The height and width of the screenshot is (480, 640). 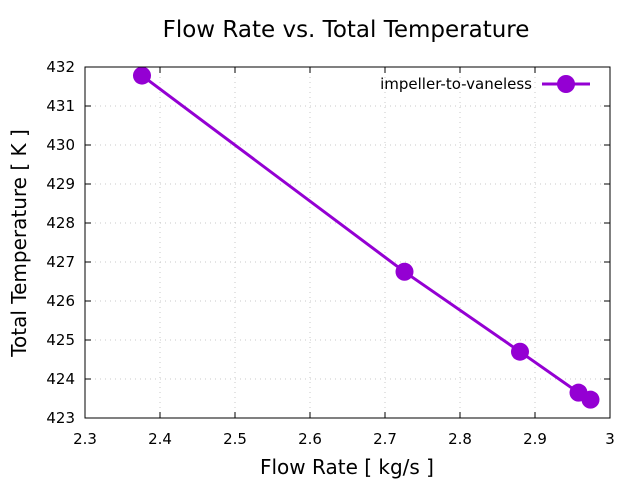 I want to click on x-tick-label: 2.5, so click(x=235, y=439).